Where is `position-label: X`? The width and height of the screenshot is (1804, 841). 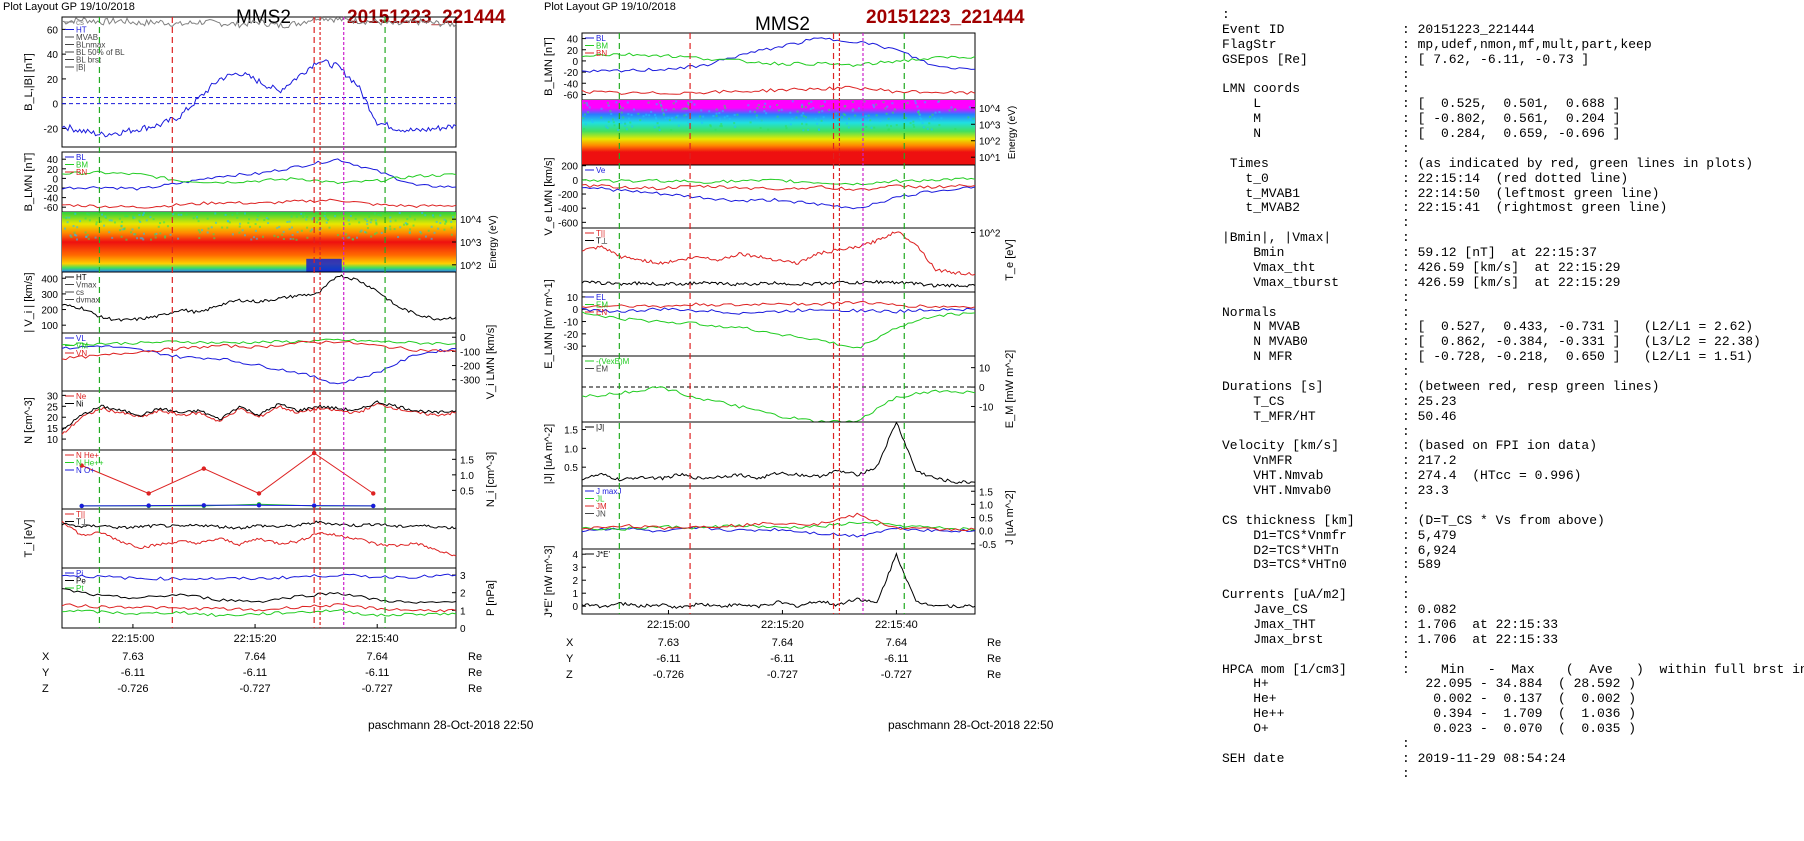
position-label: X is located at coordinates (46, 657).